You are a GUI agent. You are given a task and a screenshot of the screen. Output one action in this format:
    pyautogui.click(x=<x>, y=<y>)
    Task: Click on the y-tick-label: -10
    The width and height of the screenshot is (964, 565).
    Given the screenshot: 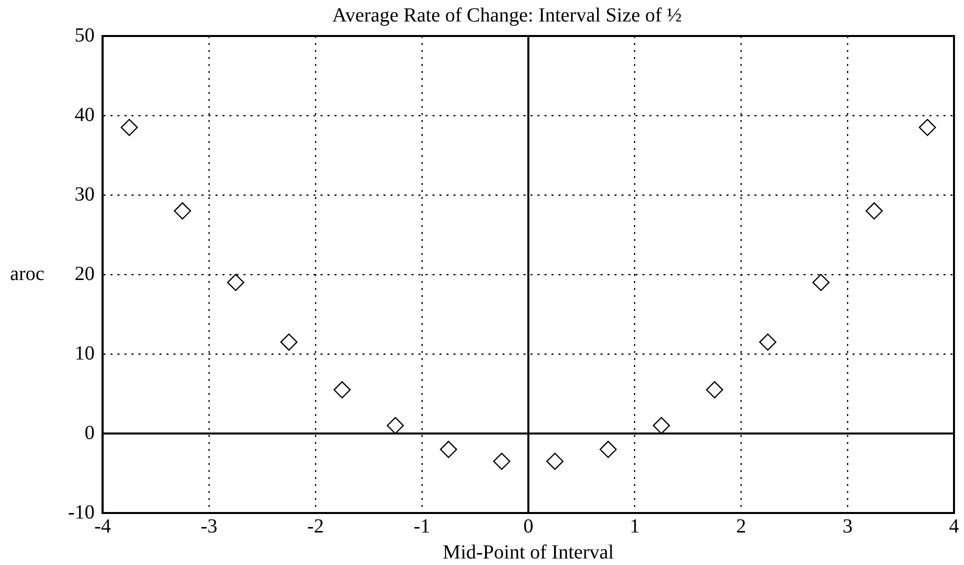 What is the action you would take?
    pyautogui.click(x=81, y=512)
    